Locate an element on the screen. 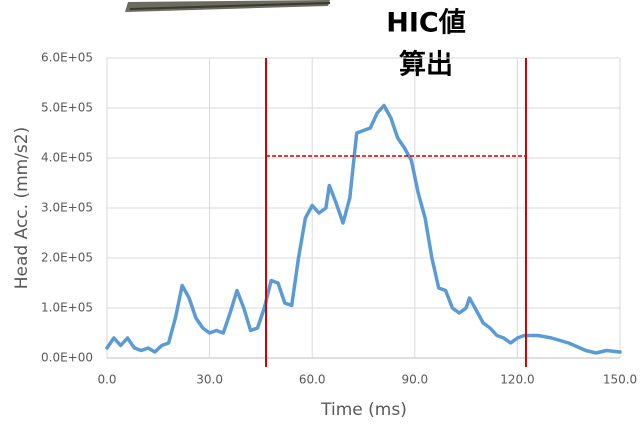  y-tick-label: 0.0E+00 is located at coordinates (67, 358).